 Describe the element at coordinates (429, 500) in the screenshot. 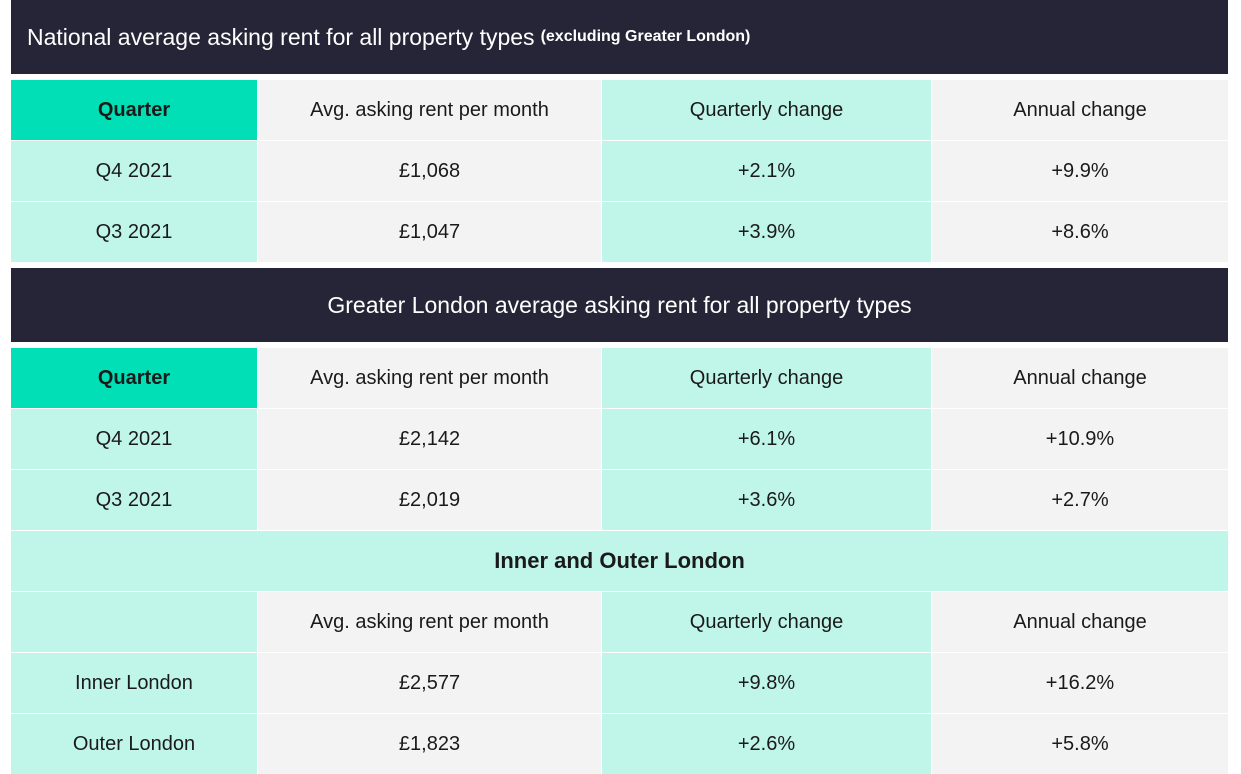

I see `rent-cell: £2,019` at that location.